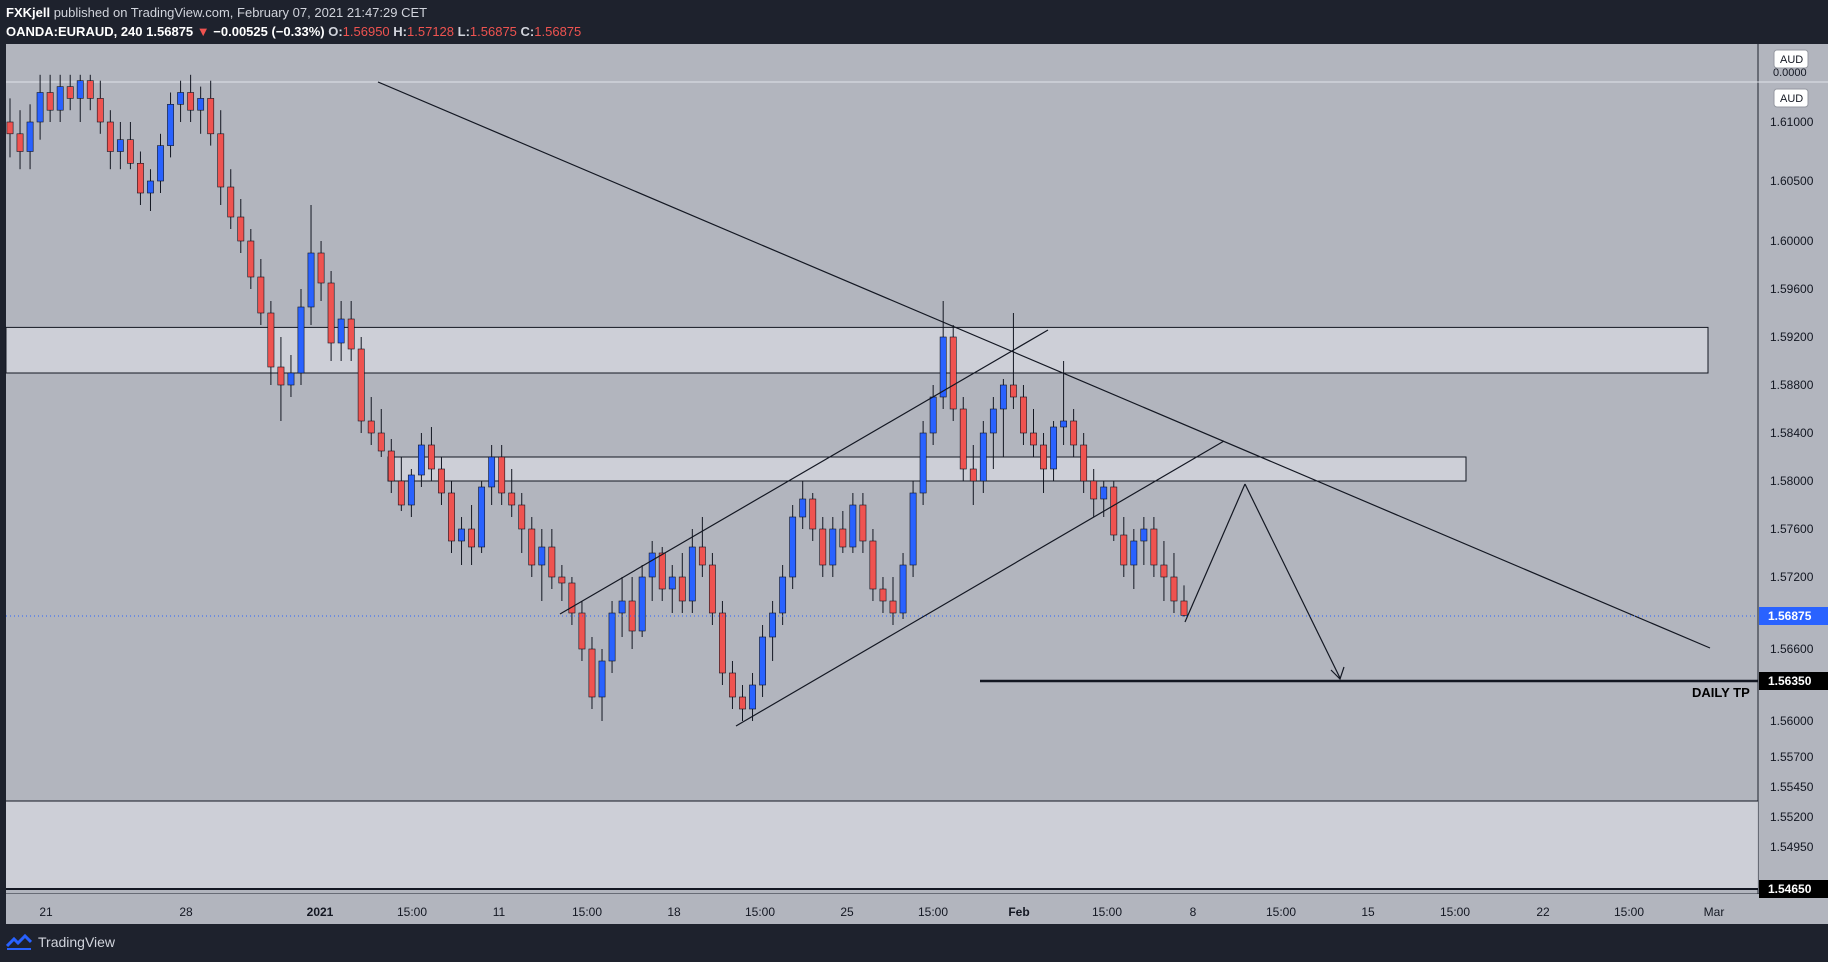 This screenshot has width=1828, height=962. Describe the element at coordinates (1292, 581) in the screenshot. I see `projection-down-leg` at that location.